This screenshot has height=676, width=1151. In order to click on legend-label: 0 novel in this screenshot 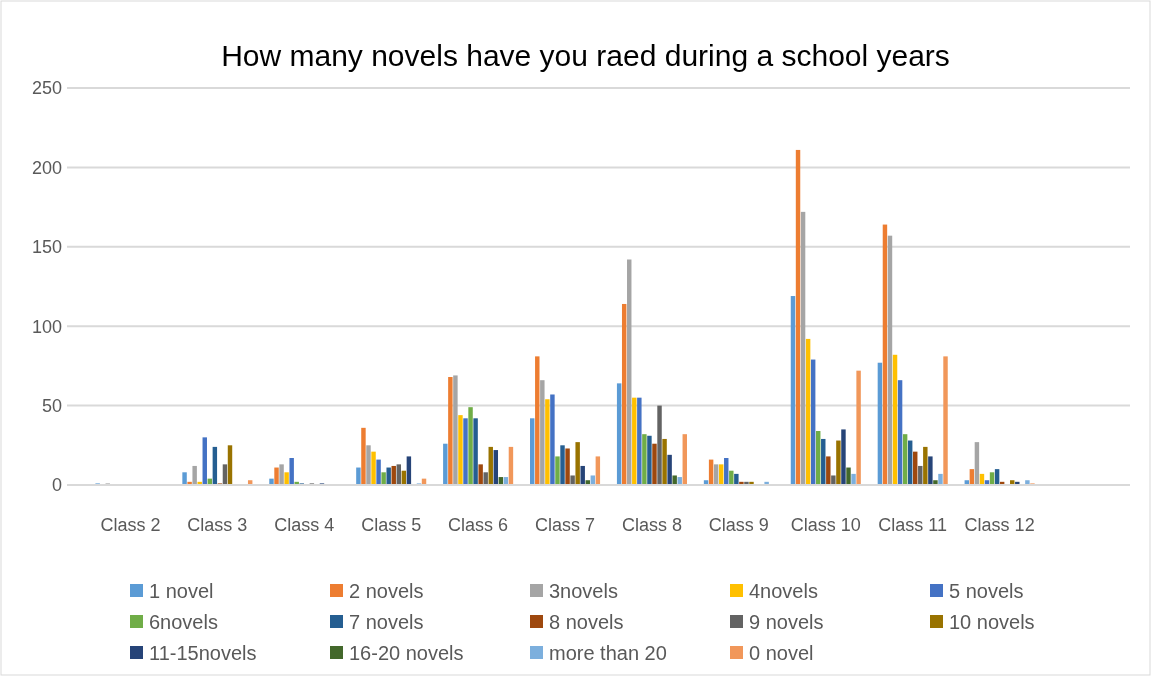, I will do `click(781, 653)`.